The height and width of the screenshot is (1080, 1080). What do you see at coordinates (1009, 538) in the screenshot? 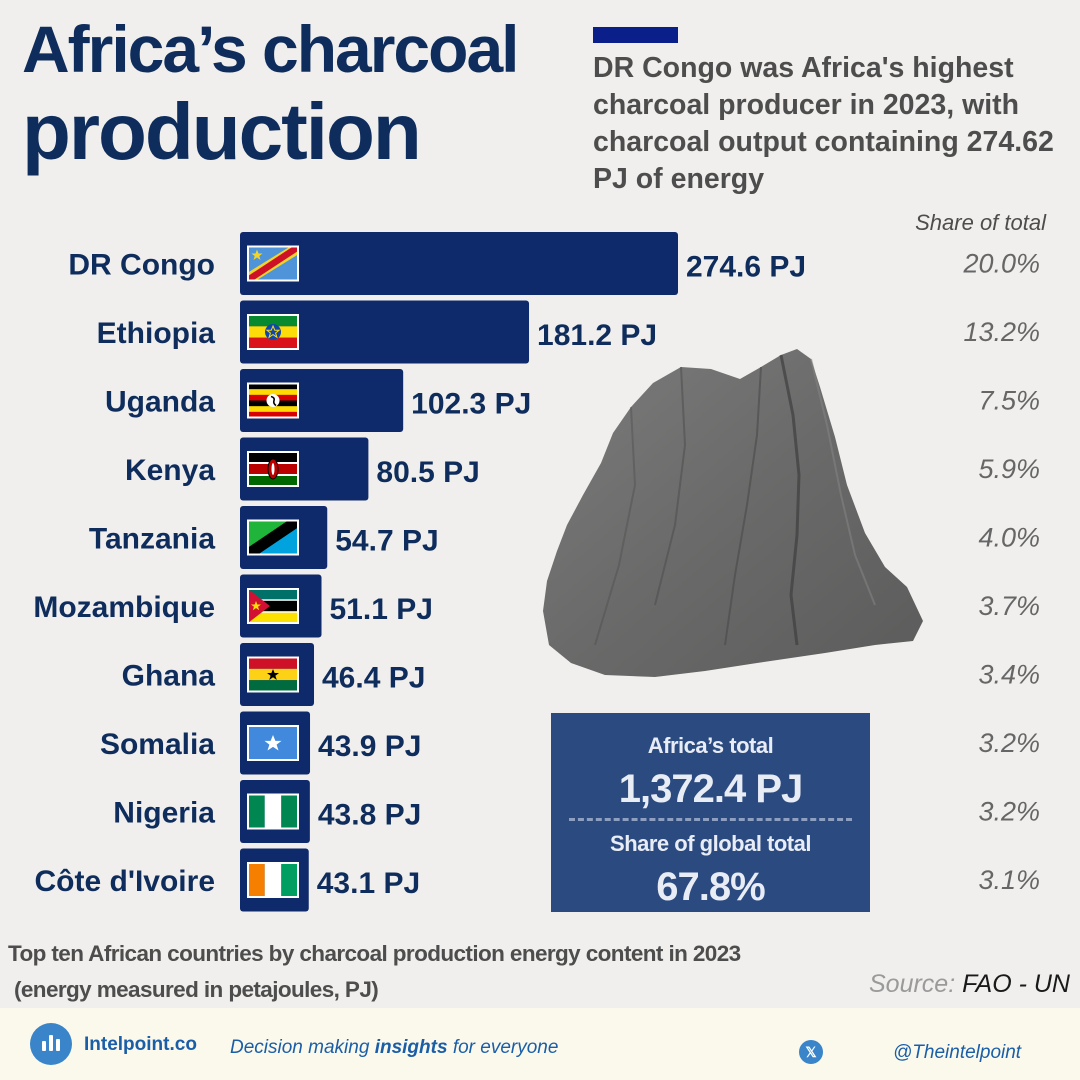
I see `share-label-tanzania: 4.0%` at bounding box center [1009, 538].